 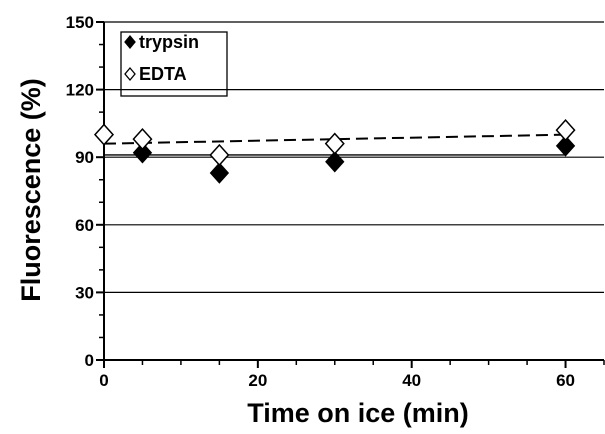 I want to click on legend-box, so click(x=174, y=64).